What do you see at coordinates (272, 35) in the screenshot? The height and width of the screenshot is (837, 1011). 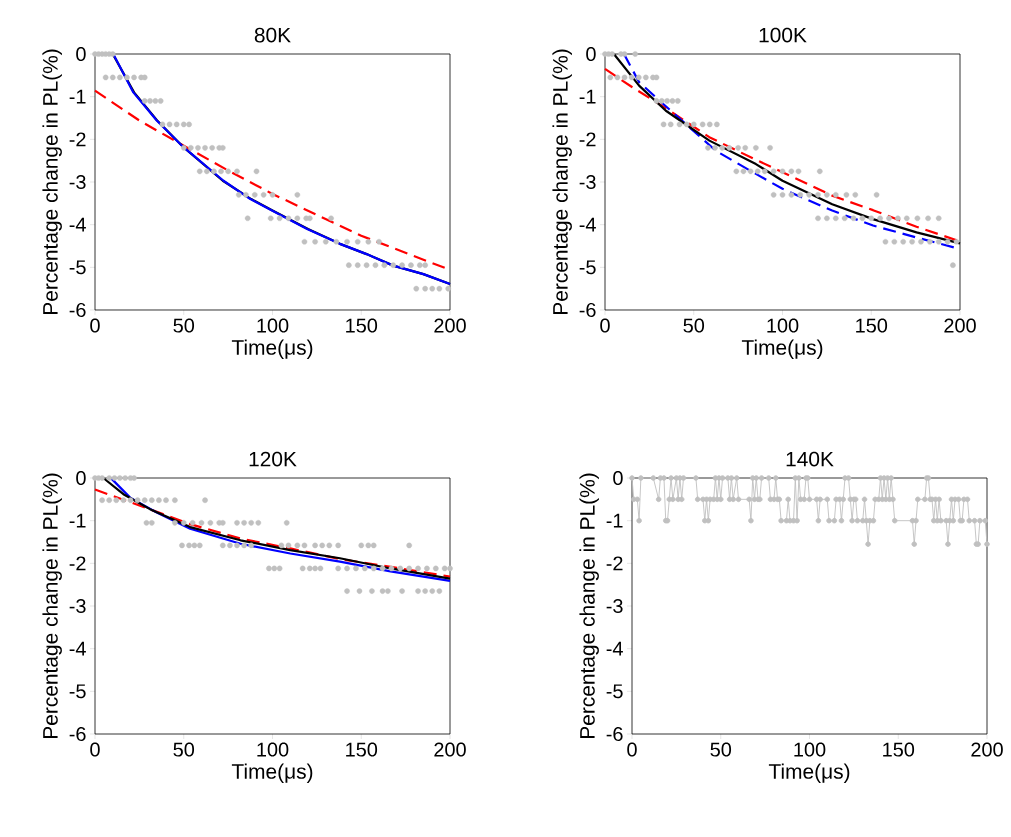 I see `chart-title: 80K` at bounding box center [272, 35].